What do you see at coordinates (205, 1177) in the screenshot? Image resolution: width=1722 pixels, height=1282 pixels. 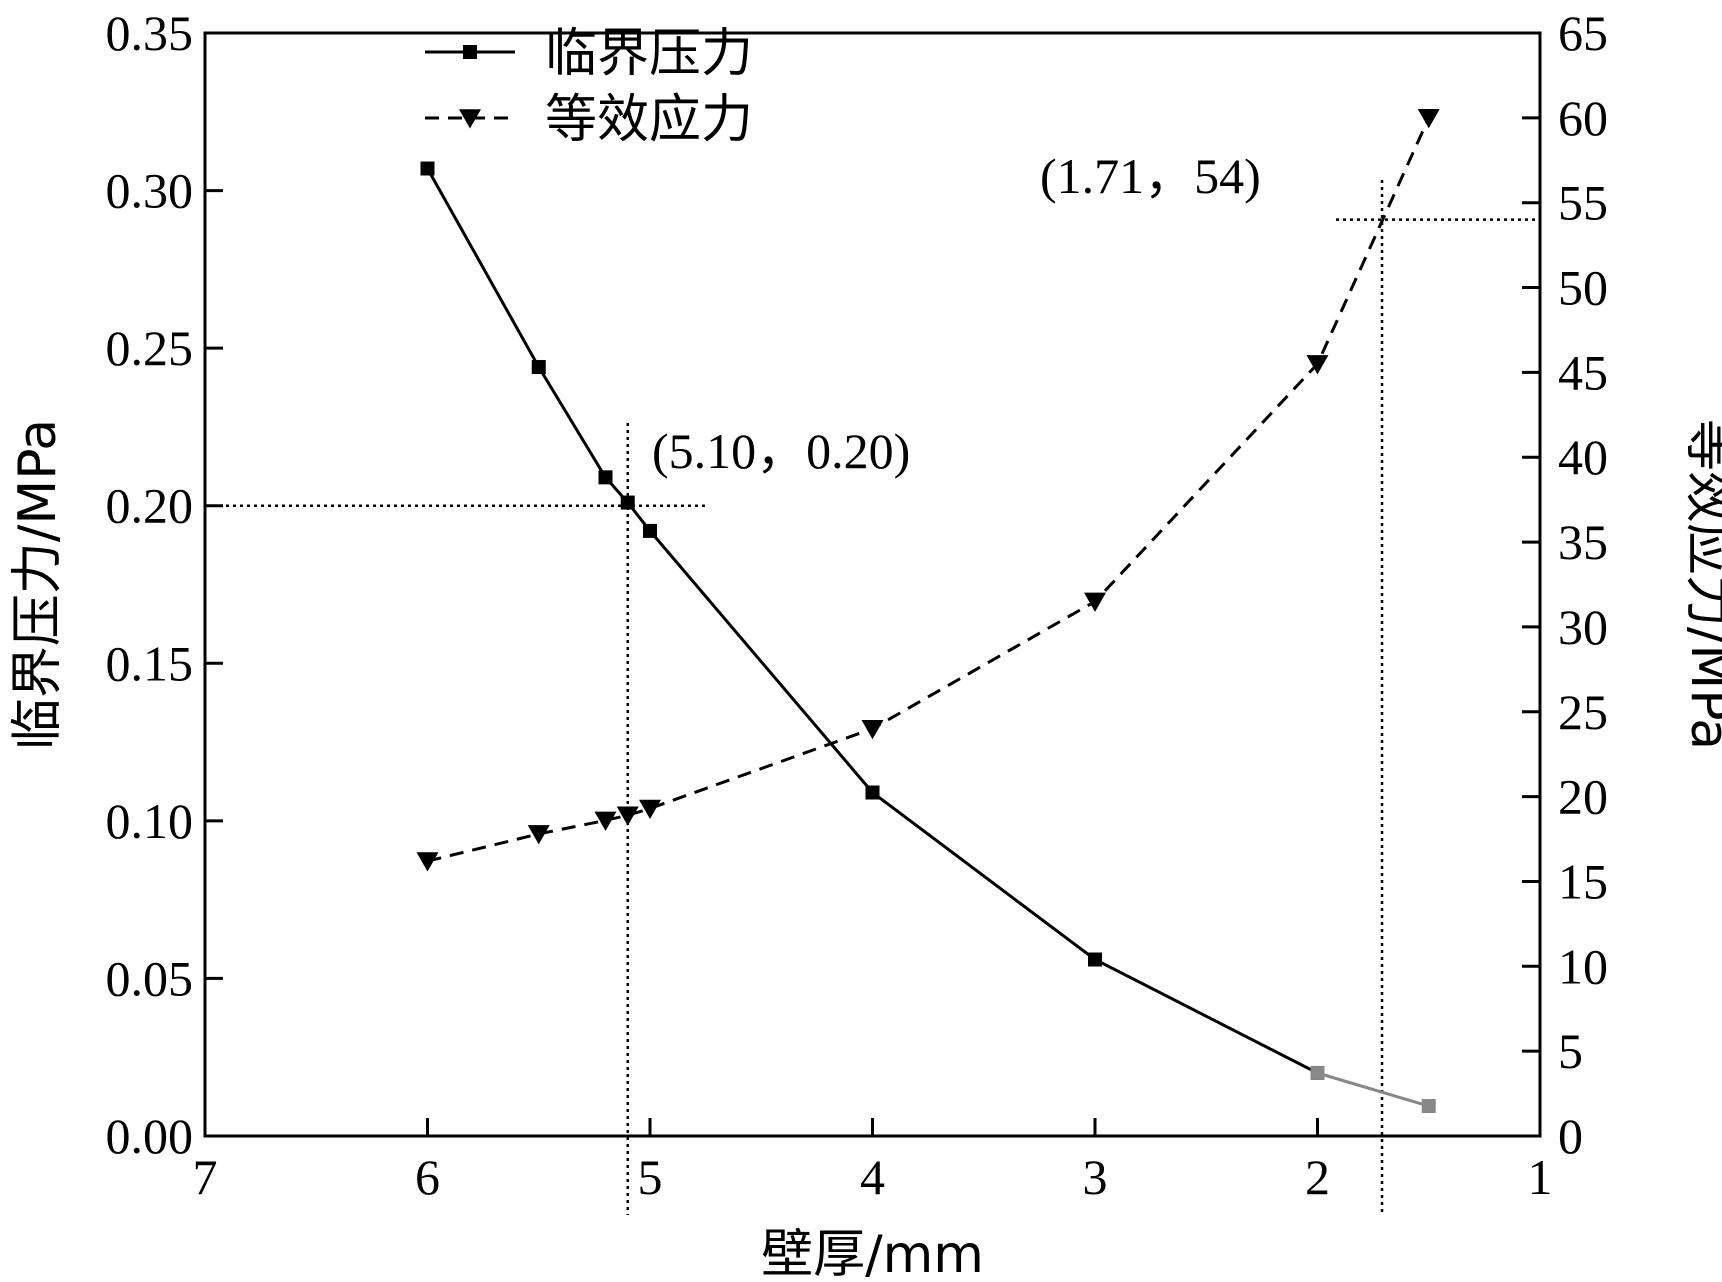 I see `x-tick-label: 7` at bounding box center [205, 1177].